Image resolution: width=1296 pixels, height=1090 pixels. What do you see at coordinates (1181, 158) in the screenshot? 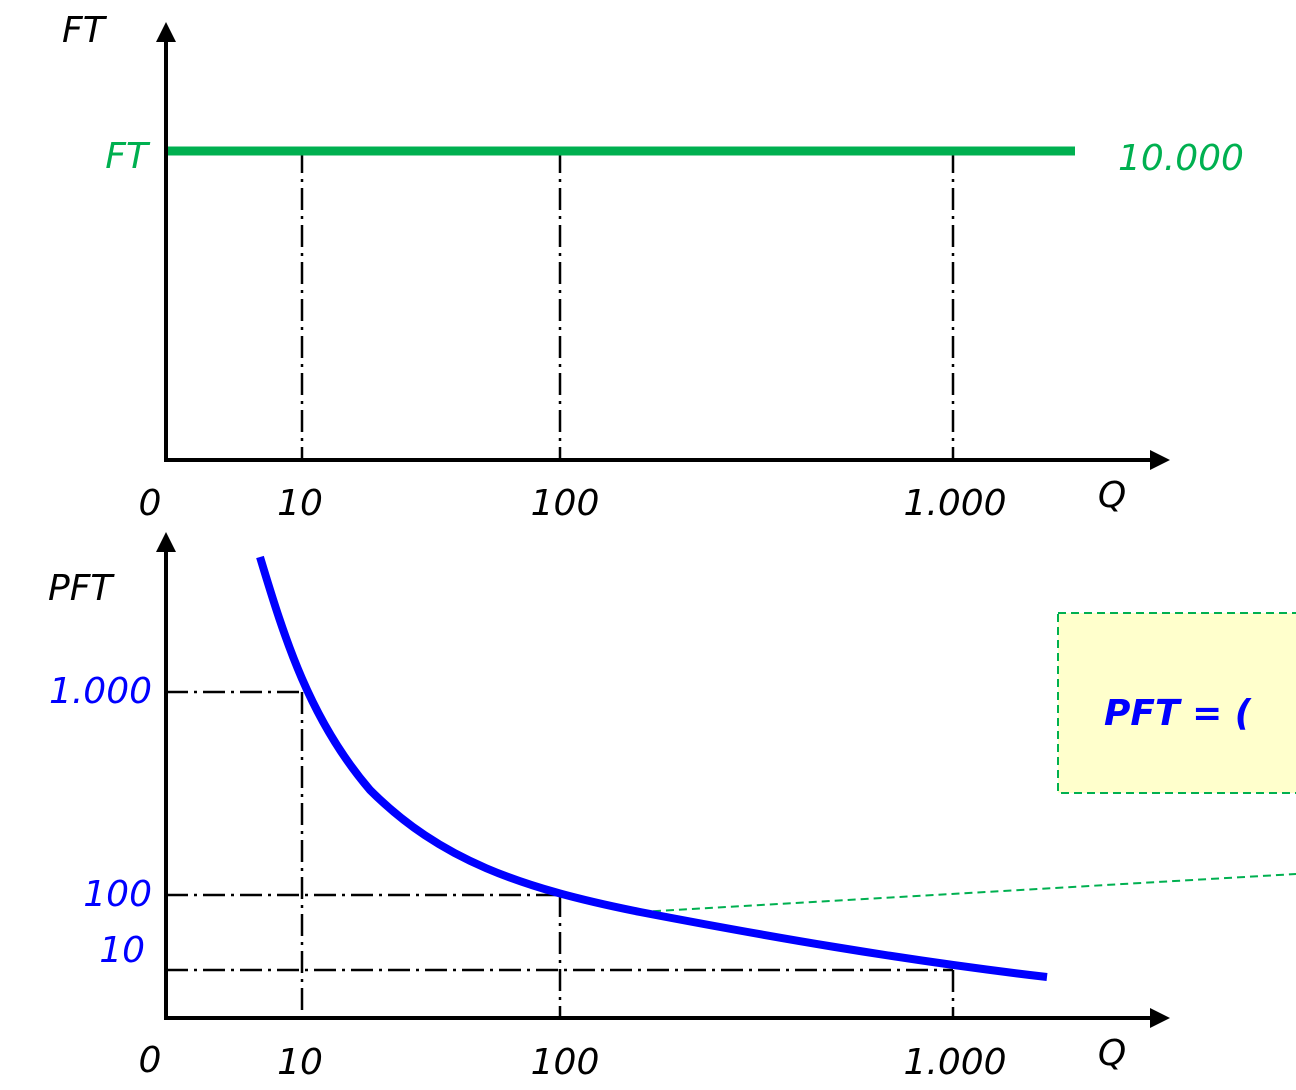
I see `line-value: 10.000` at bounding box center [1181, 158].